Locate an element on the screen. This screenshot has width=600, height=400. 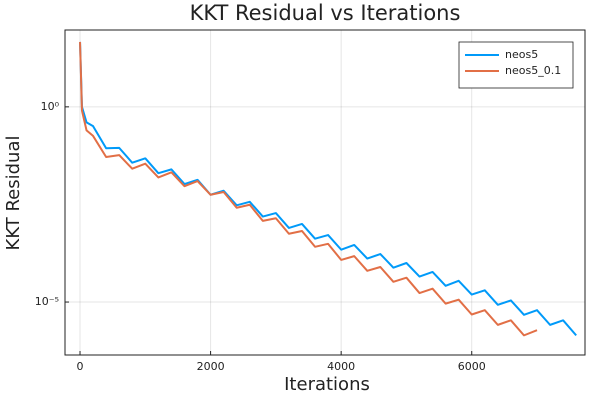
legend-label: neos5_0.1 is located at coordinates (533, 70).